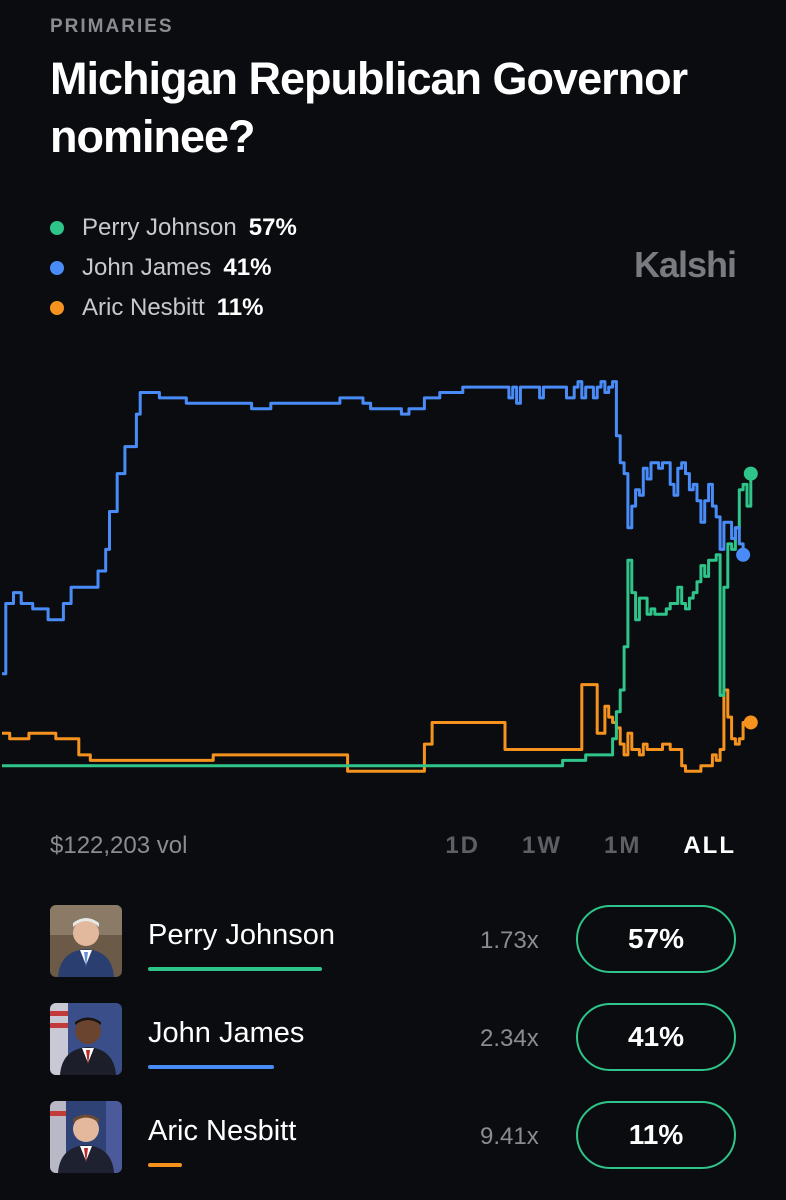 This screenshot has height=1200, width=786. What do you see at coordinates (542, 845) in the screenshot?
I see `range-1w-button: 1W` at bounding box center [542, 845].